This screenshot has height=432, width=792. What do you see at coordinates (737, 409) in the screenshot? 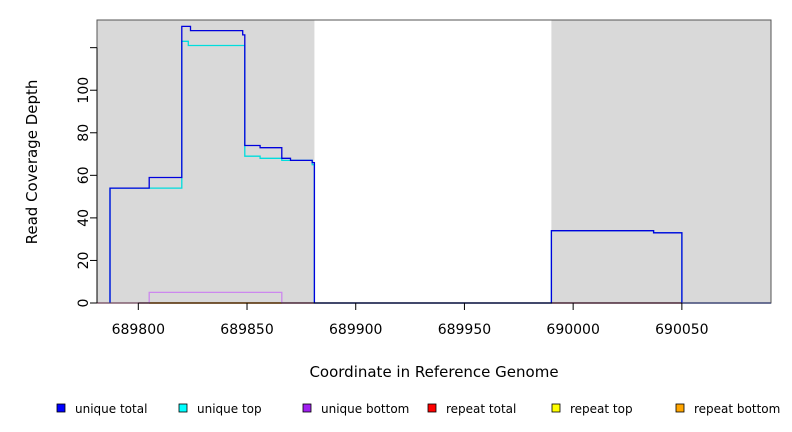
I see `legend-label-repeat-bottom: repeat bottom` at bounding box center [737, 409].